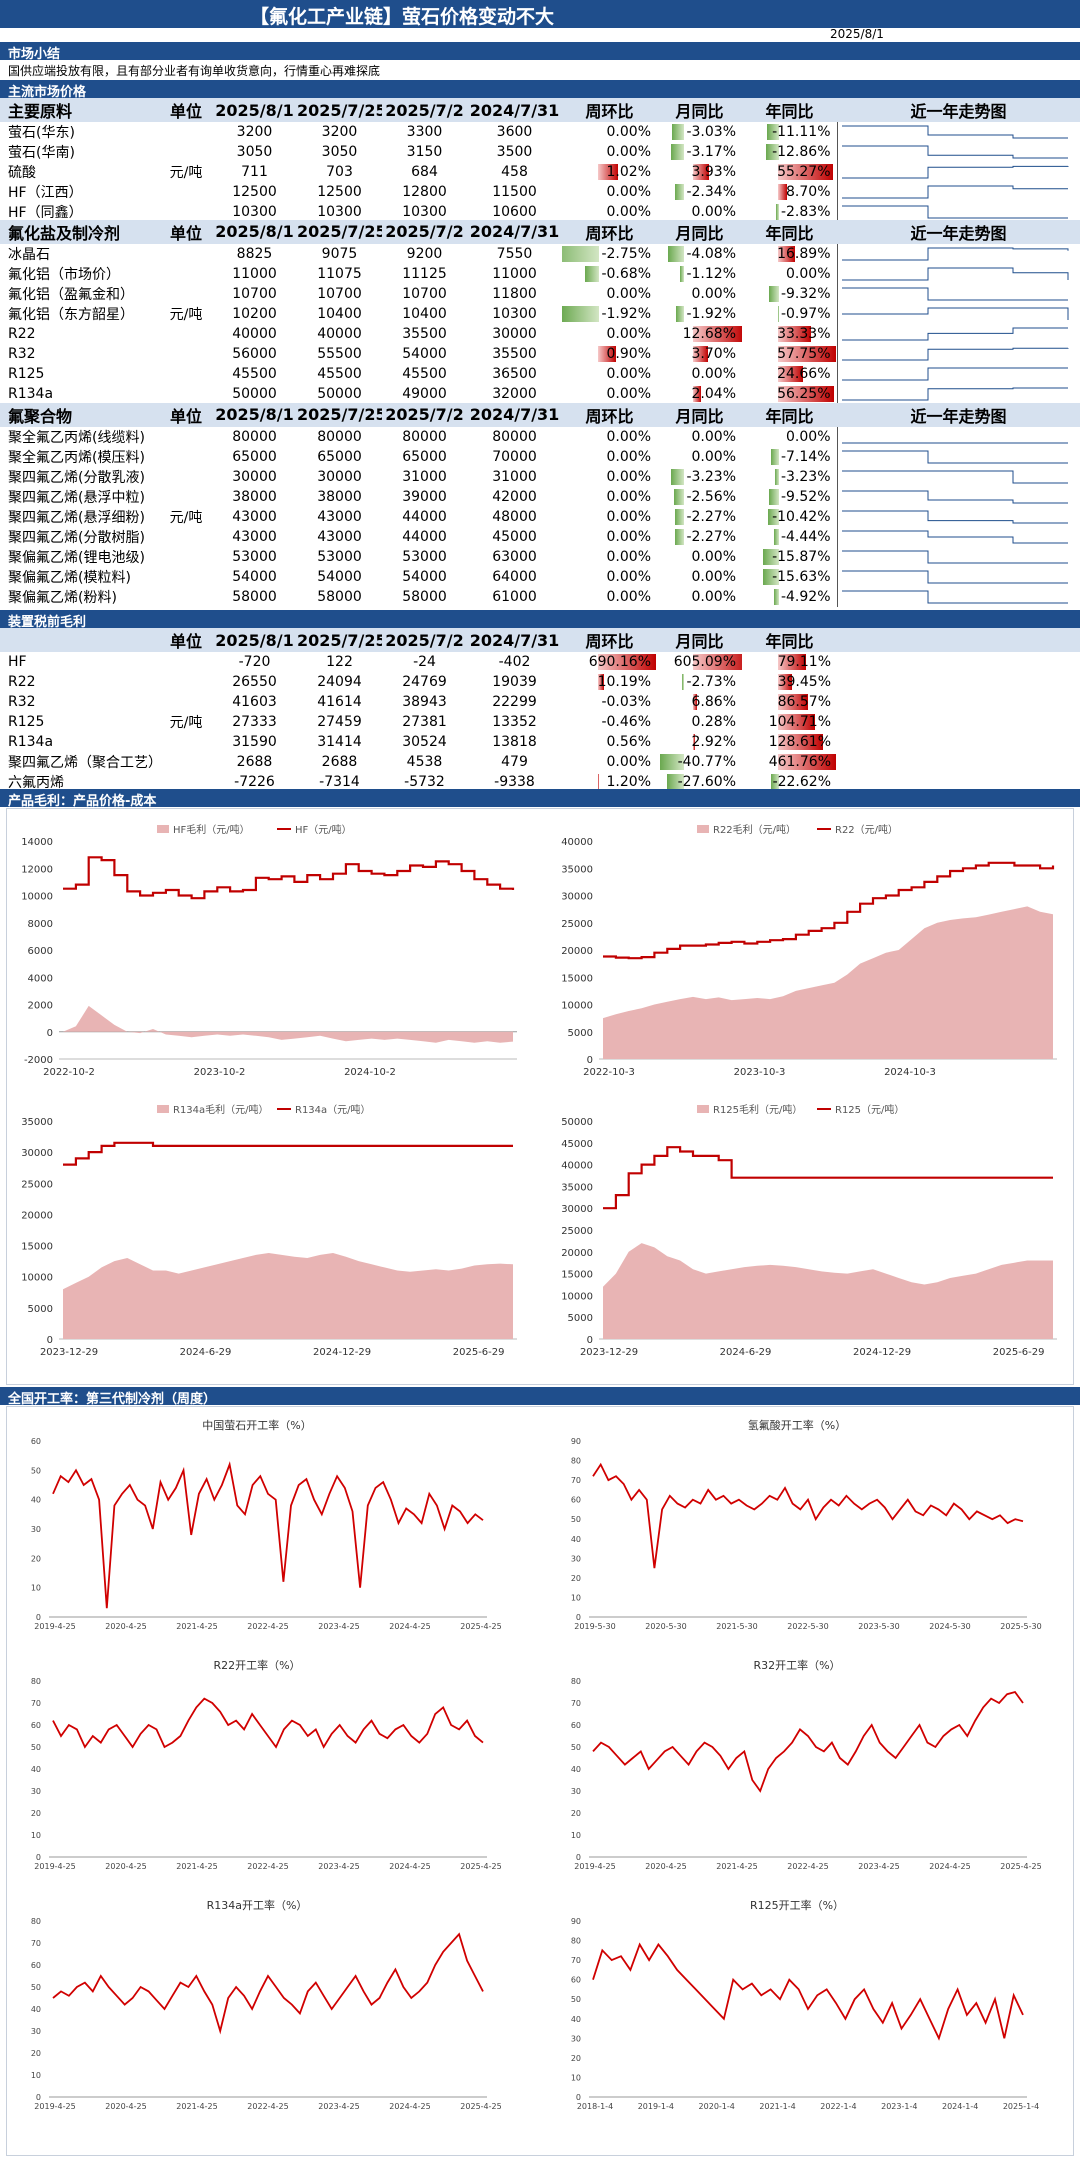 The height and width of the screenshot is (2167, 1080). Describe the element at coordinates (711, 253) in the screenshot. I see `pct-value: -4.08%` at that location.